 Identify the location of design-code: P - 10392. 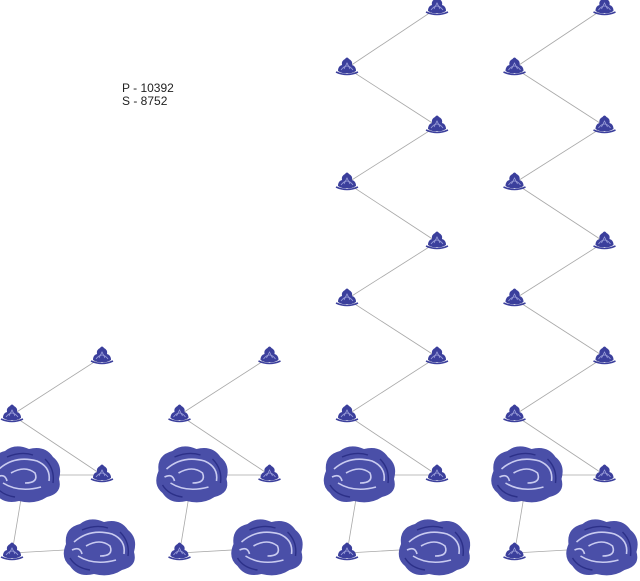
(148, 88).